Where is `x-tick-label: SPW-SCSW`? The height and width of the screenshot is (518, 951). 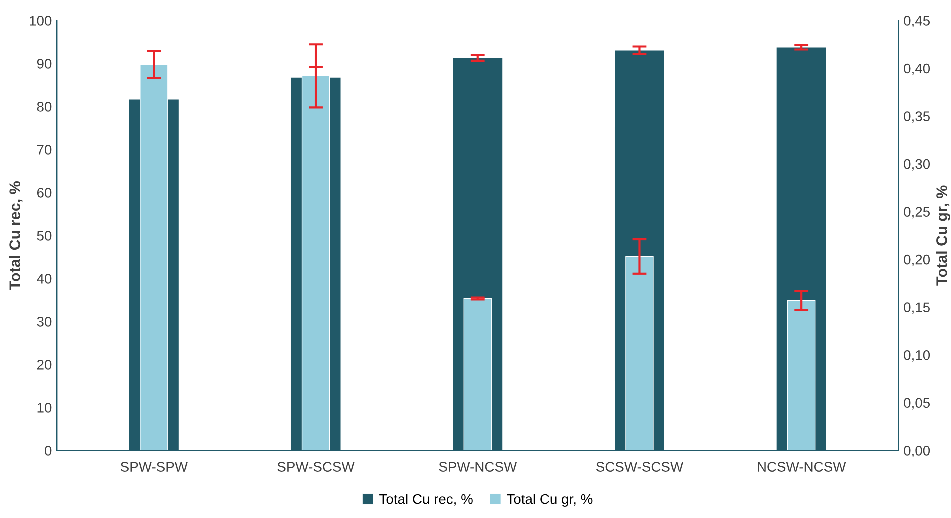
x-tick-label: SPW-SCSW is located at coordinates (316, 467).